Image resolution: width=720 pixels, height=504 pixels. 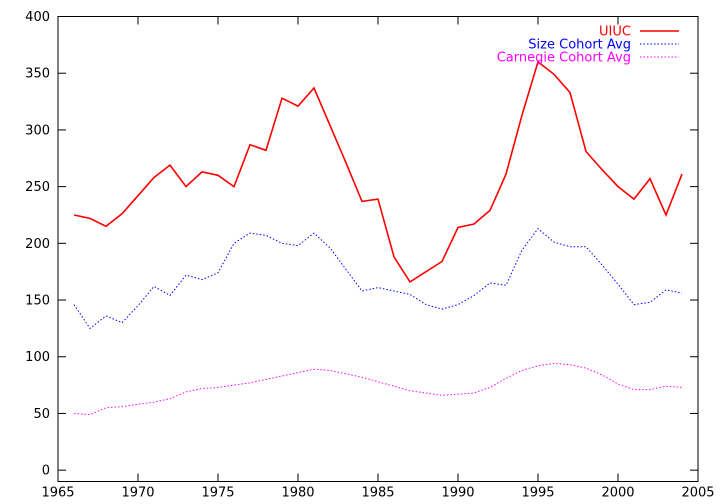 I want to click on y-tick-label: 400, so click(x=37, y=17).